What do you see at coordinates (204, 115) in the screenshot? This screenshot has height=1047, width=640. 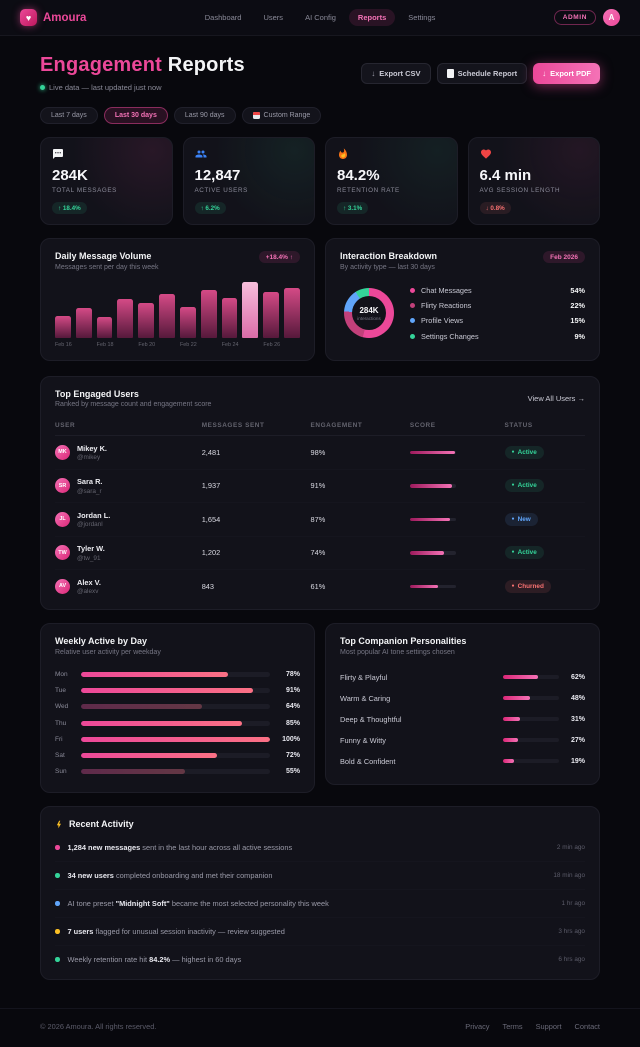 I see `filter-last-90-days: Last 90 days` at bounding box center [204, 115].